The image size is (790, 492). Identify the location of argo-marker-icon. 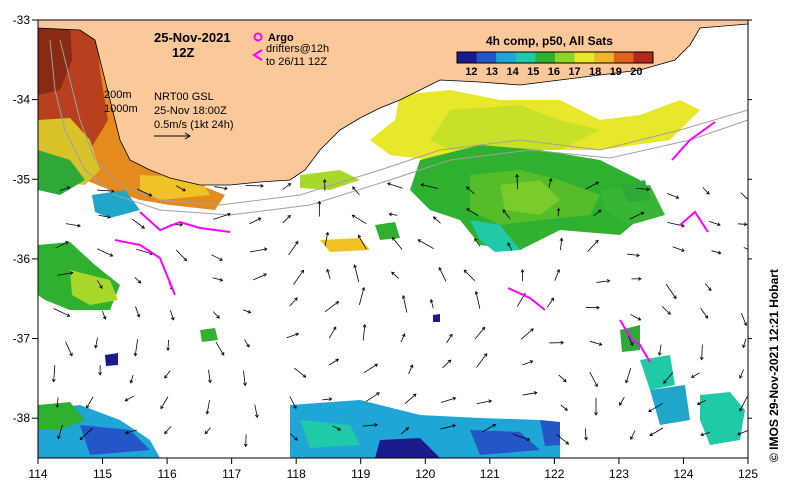
(258, 37).